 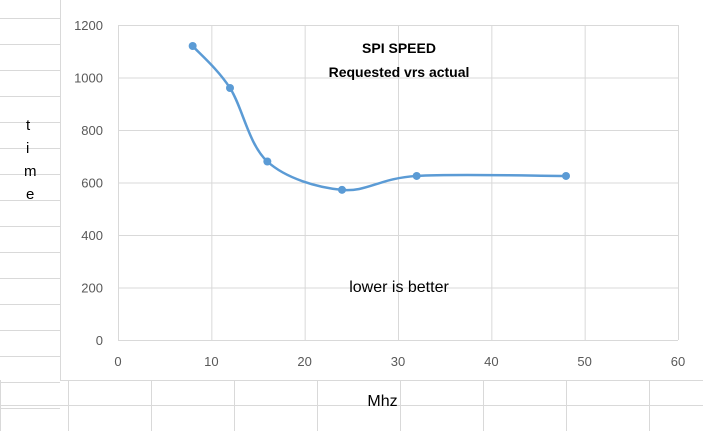 What do you see at coordinates (398, 361) in the screenshot?
I see `x-tick-label: 30` at bounding box center [398, 361].